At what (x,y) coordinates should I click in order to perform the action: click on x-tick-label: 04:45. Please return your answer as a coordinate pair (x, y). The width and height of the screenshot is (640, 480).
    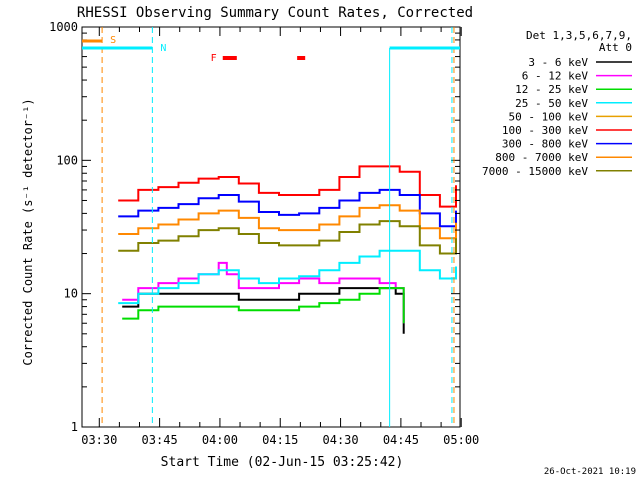
    Looking at the image, I should click on (401, 440).